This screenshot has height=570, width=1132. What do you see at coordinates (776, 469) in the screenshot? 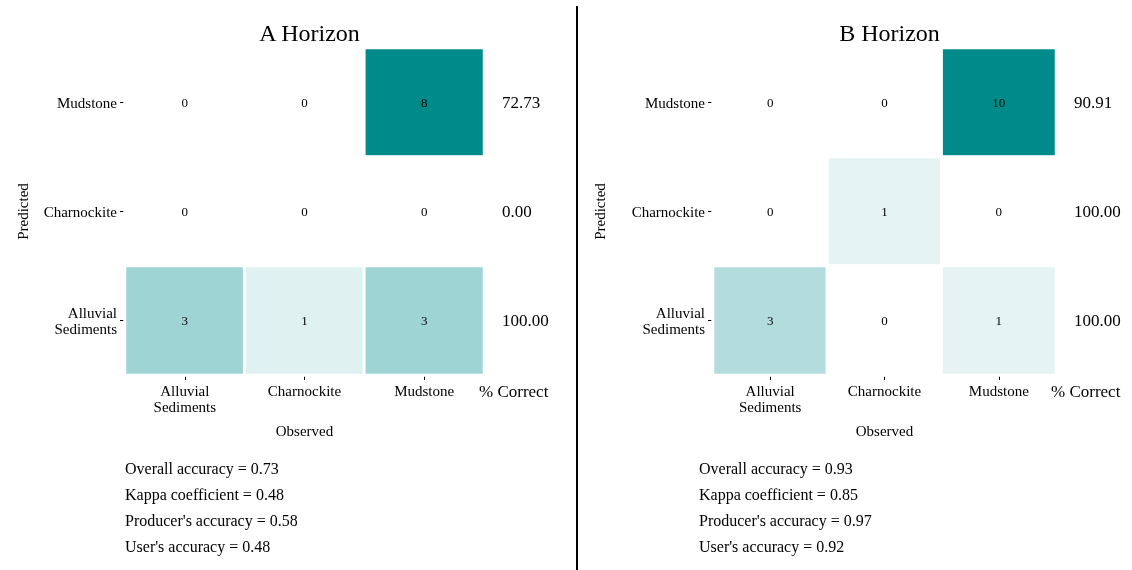
I see `text: Overall accuracy = 0.93` at bounding box center [776, 469].